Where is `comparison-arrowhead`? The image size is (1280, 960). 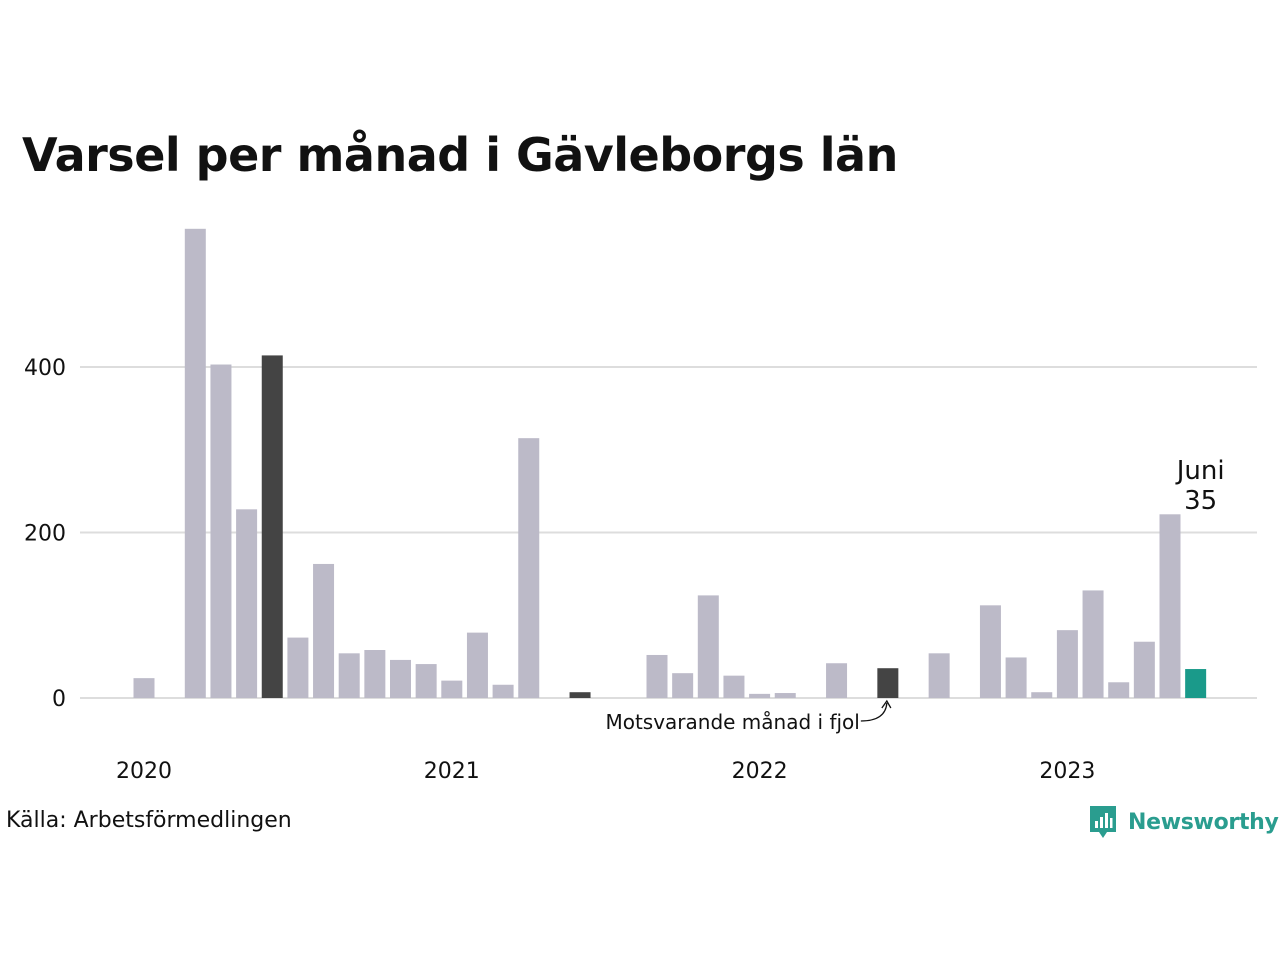 comparison-arrowhead is located at coordinates (886, 704).